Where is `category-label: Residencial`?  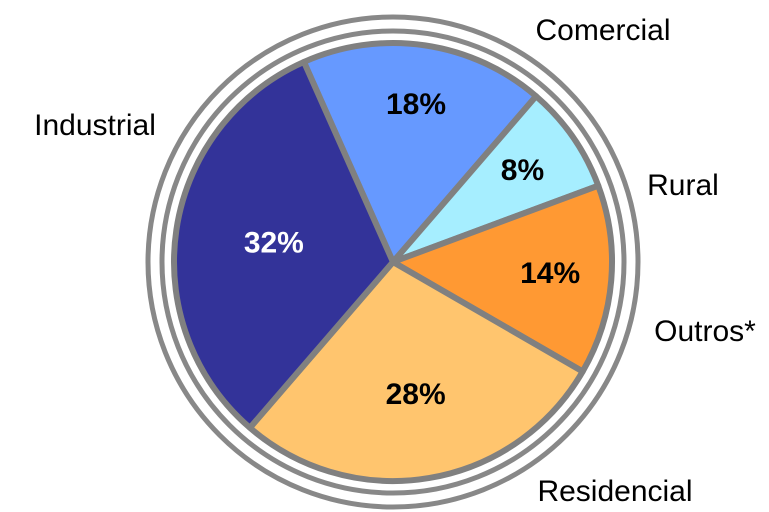 category-label: Residencial is located at coordinates (614, 491).